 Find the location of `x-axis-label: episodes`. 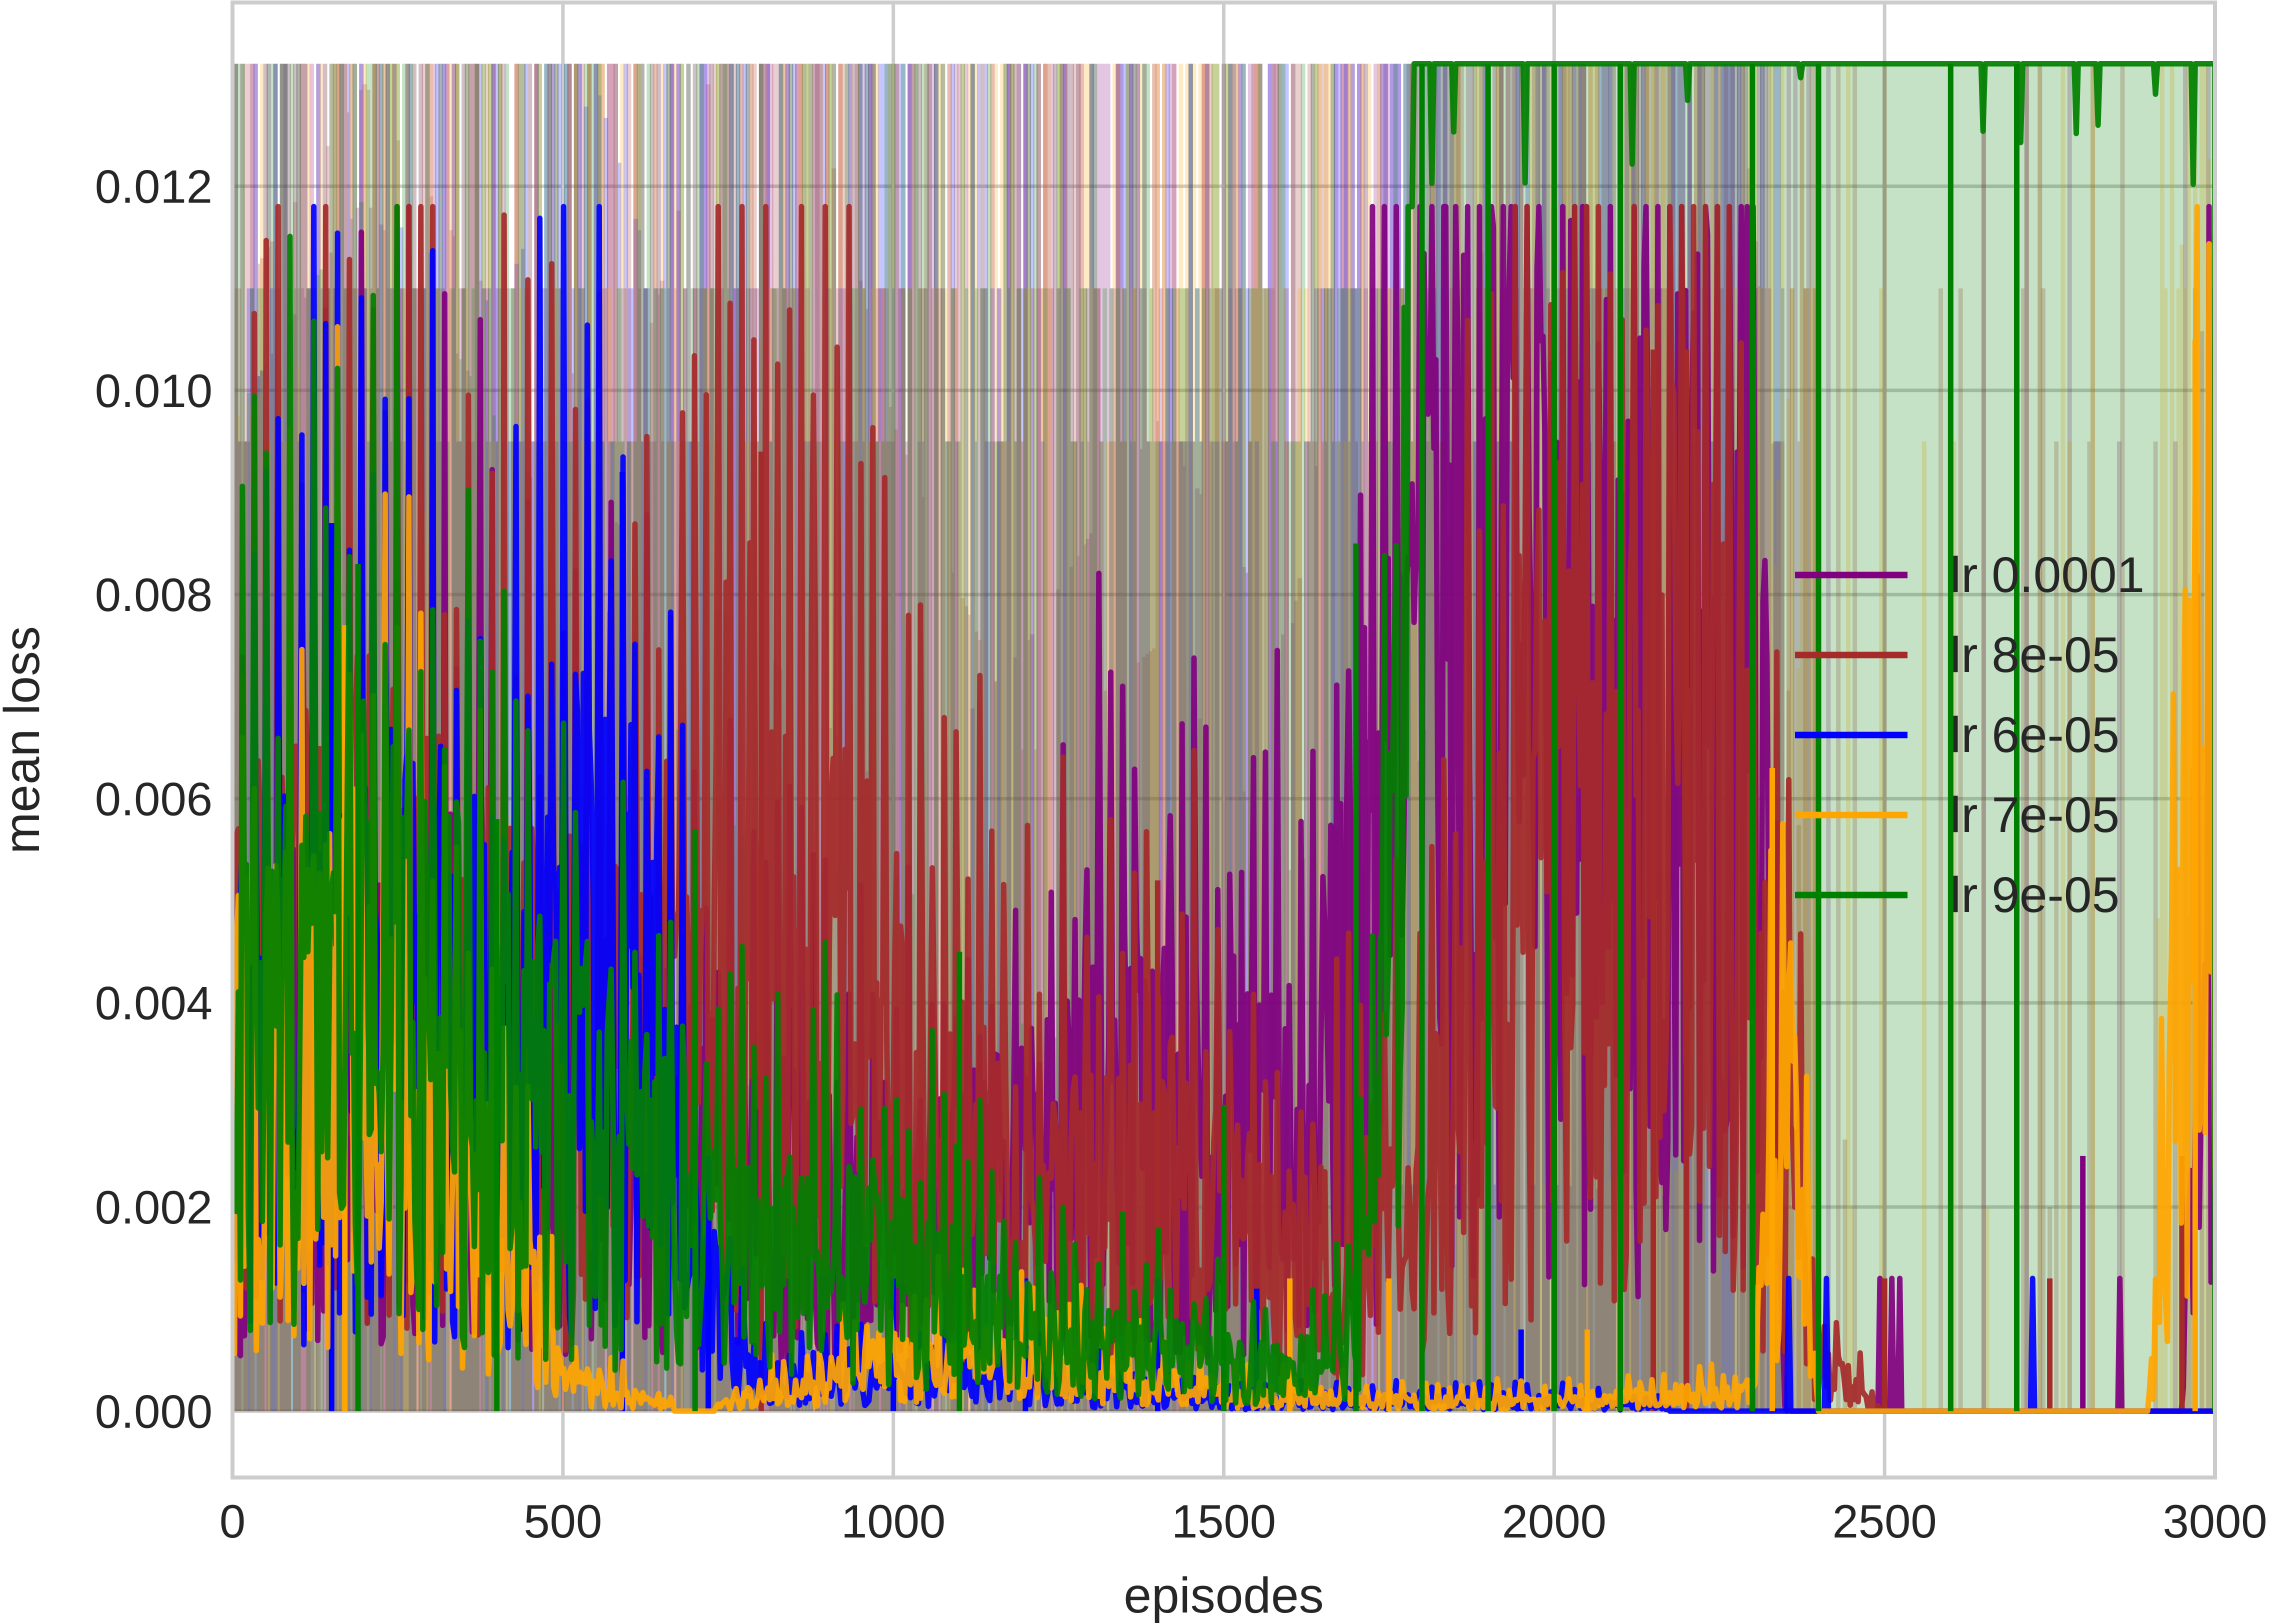

x-axis-label: episodes is located at coordinates (1224, 1596).